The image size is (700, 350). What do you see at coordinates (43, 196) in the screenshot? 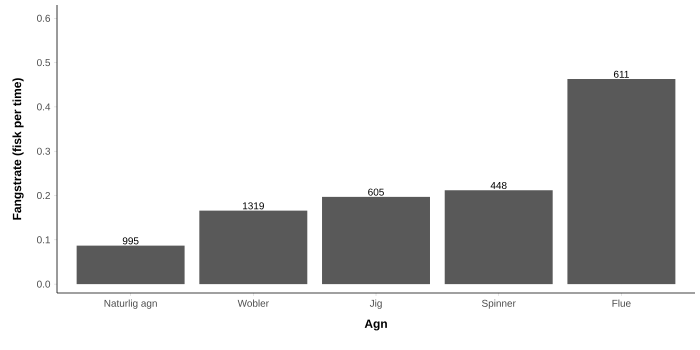
I see `y-tick-label: 0.2` at bounding box center [43, 196].